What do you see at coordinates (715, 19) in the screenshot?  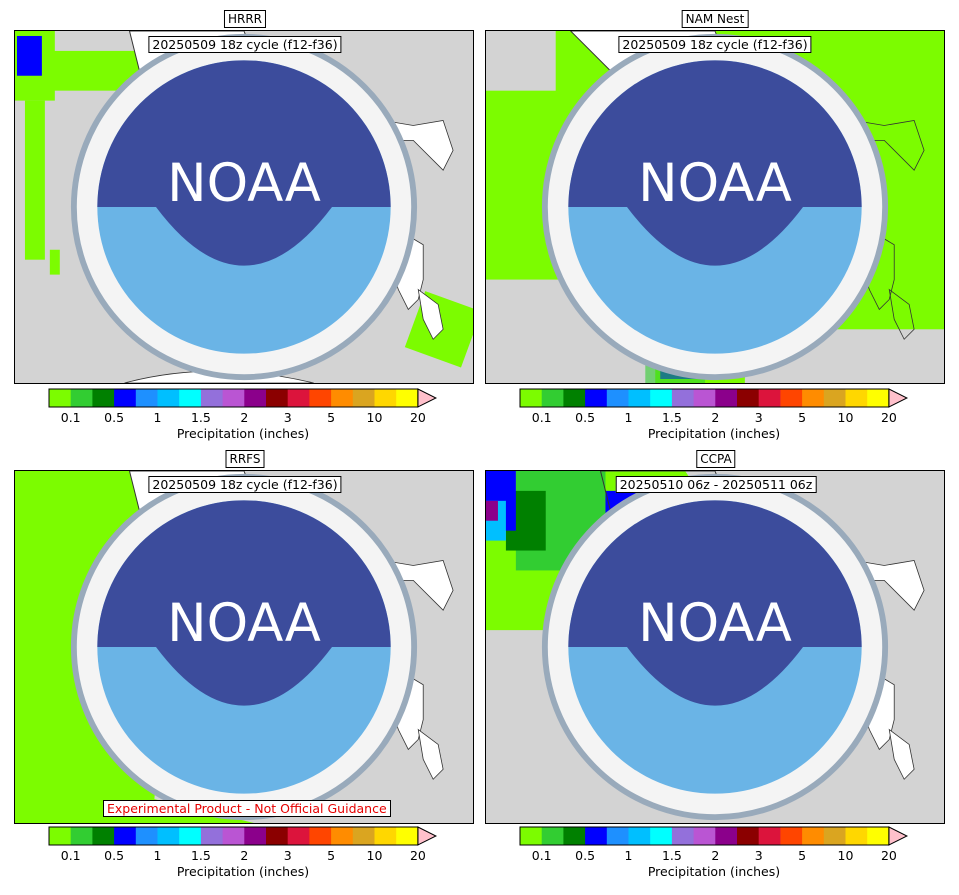 I see `model-title: NAM Nest` at bounding box center [715, 19].